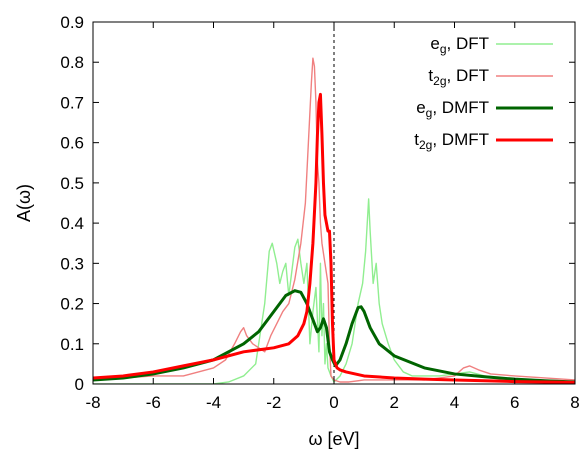 The height and width of the screenshot is (450, 585). Describe the element at coordinates (333, 402) in the screenshot. I see `x-tick-label: 0` at that location.